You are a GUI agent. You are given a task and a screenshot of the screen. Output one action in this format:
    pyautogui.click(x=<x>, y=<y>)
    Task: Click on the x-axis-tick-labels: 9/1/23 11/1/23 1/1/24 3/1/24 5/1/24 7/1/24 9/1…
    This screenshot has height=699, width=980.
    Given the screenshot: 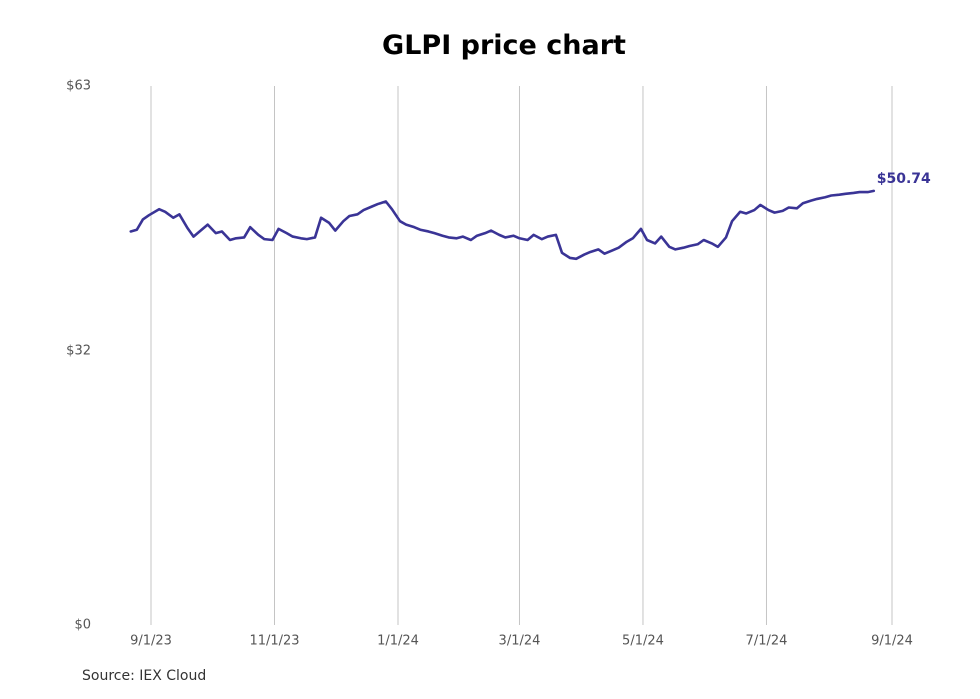 What is the action you would take?
    pyautogui.click(x=521, y=641)
    